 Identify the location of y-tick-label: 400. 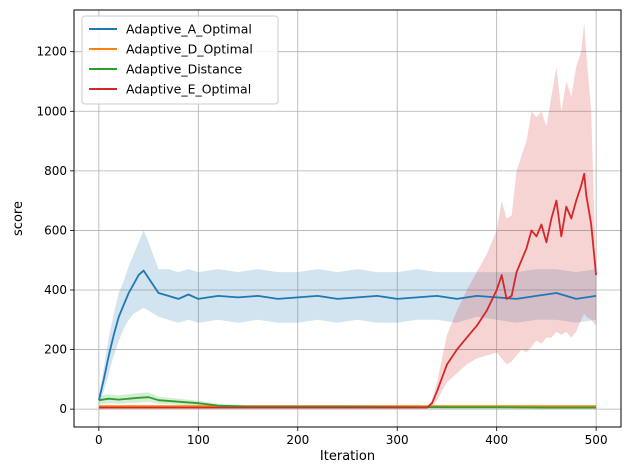
(55, 290).